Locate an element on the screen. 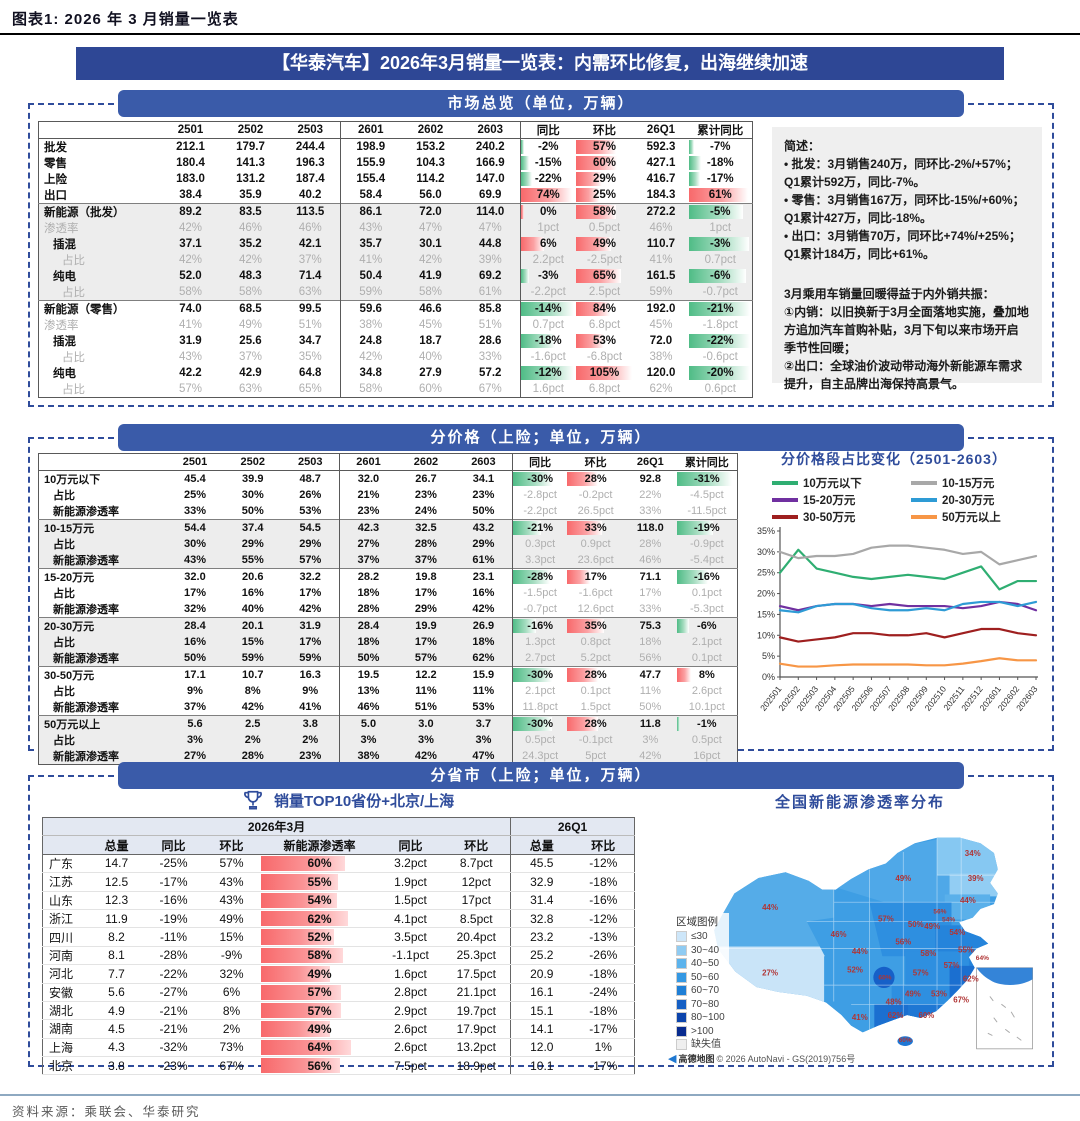 The image size is (1080, 1121). map-region-label-湖北: 57% is located at coordinates (921, 972).